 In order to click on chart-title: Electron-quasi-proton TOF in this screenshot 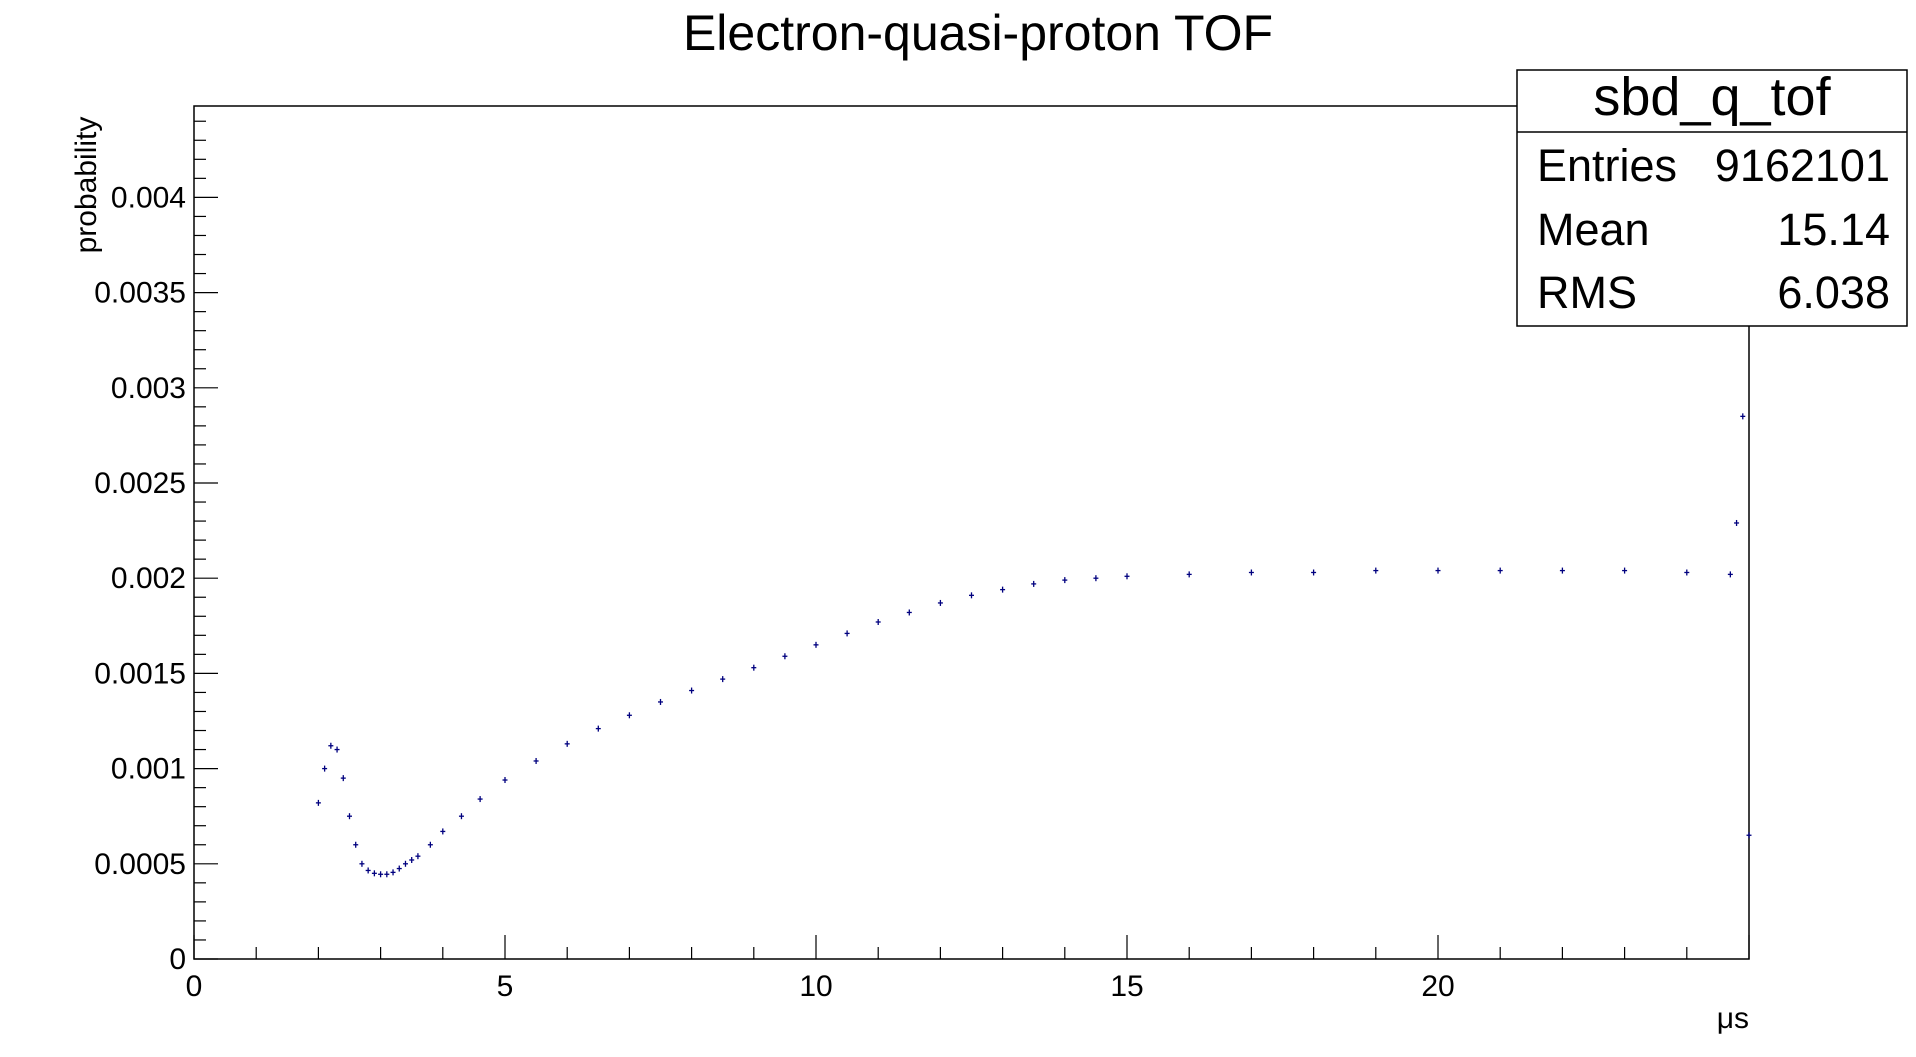, I will do `click(978, 33)`.